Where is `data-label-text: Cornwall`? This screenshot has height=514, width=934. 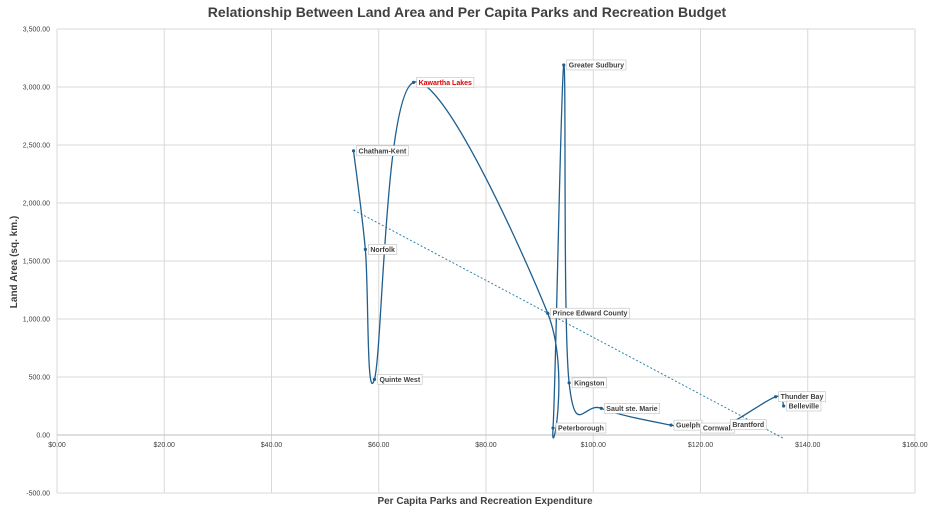
data-label-text: Cornwall is located at coordinates (718, 429).